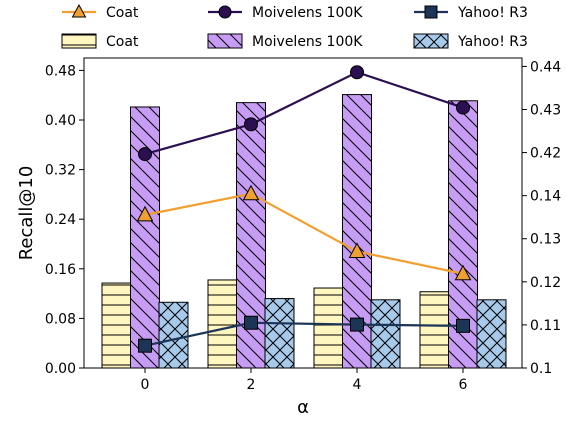  Describe the element at coordinates (307, 42) in the screenshot. I see `legend-label-bar-1: Moivelens 100K` at that location.